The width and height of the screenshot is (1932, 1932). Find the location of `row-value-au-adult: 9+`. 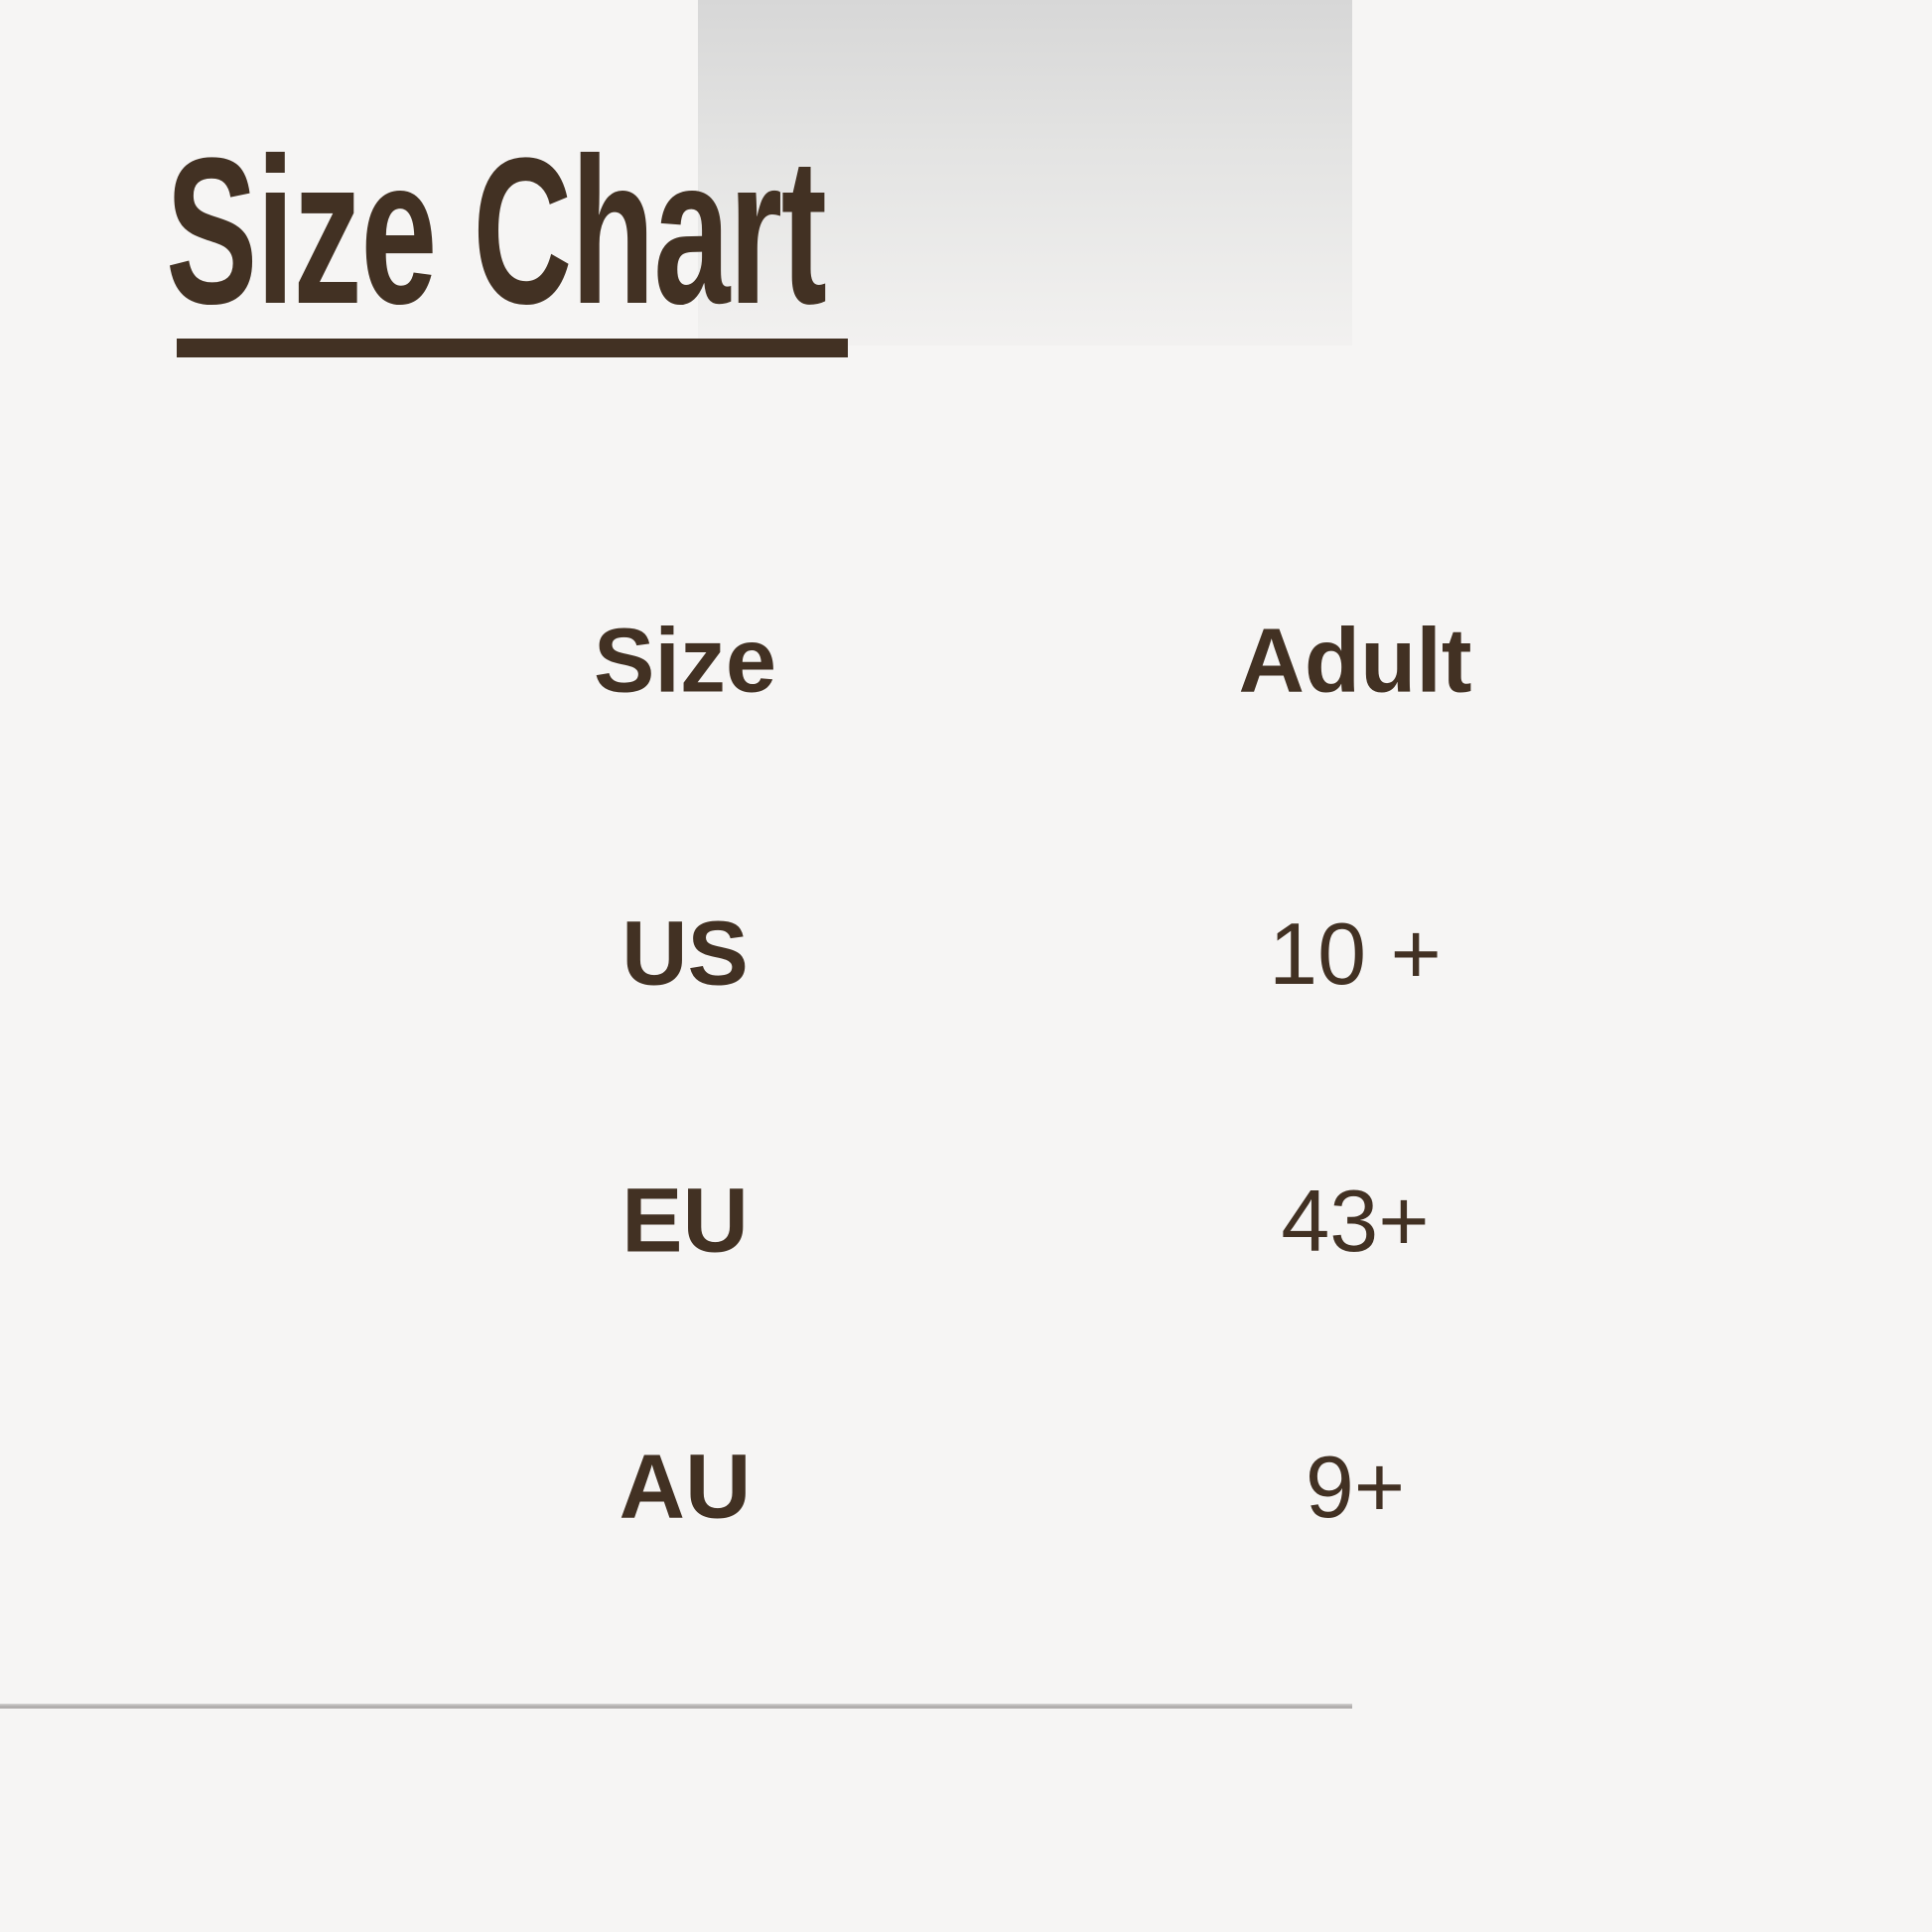

row-value-au-adult: 9+ is located at coordinates (1355, 1487).